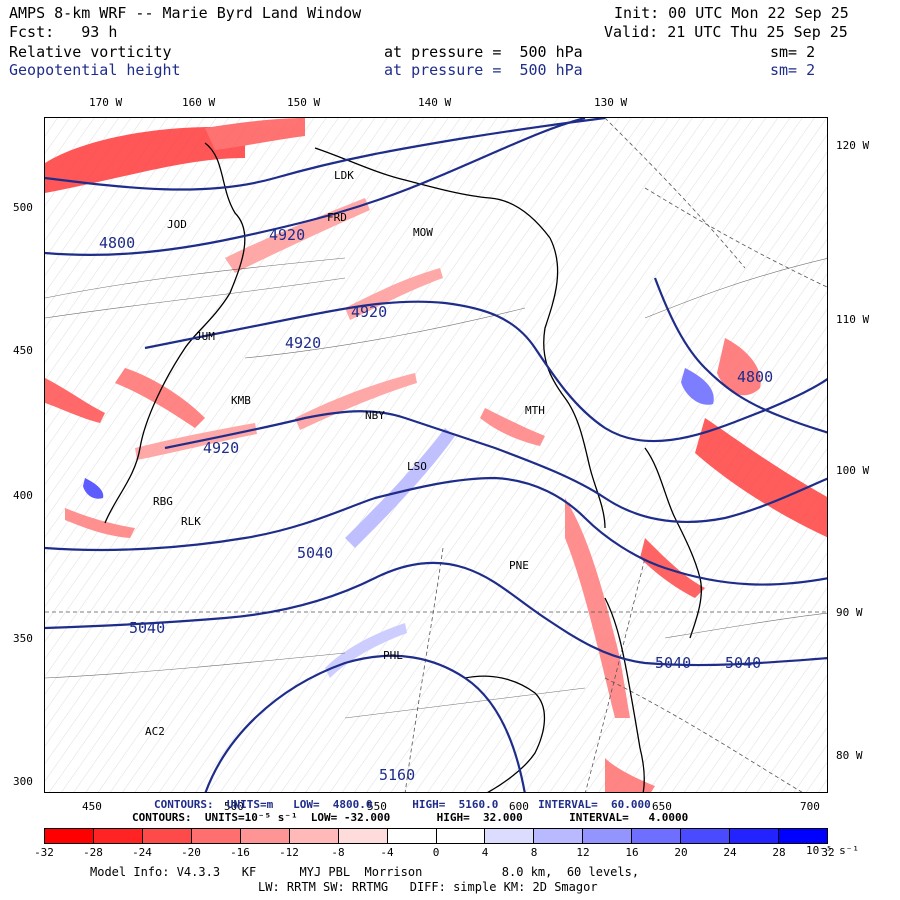  Describe the element at coordinates (519, 565) in the screenshot. I see `station-pne: PNE` at that location.